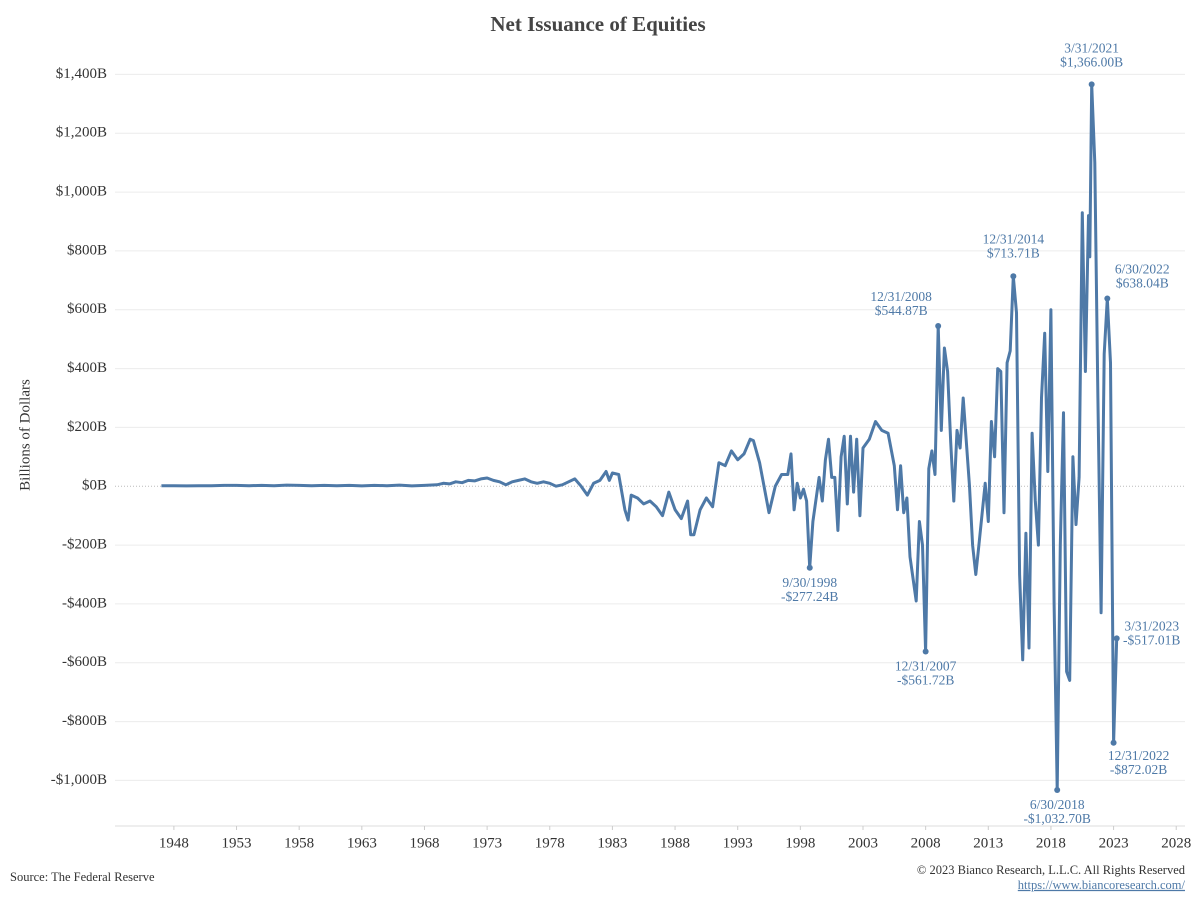 The image size is (1200, 900). Describe the element at coordinates (926, 666) in the screenshot. I see `annotation-date: 12/31/2007` at that location.